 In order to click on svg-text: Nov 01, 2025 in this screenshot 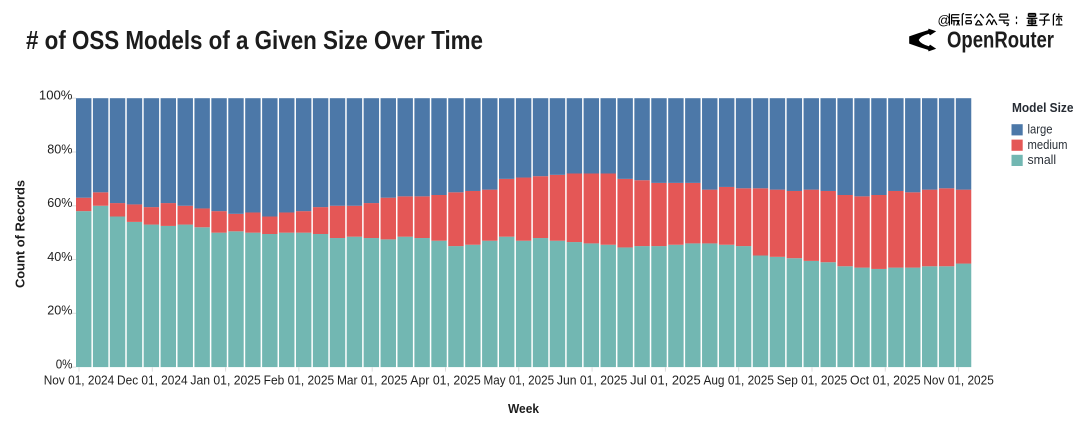, I will do `click(958, 380)`.